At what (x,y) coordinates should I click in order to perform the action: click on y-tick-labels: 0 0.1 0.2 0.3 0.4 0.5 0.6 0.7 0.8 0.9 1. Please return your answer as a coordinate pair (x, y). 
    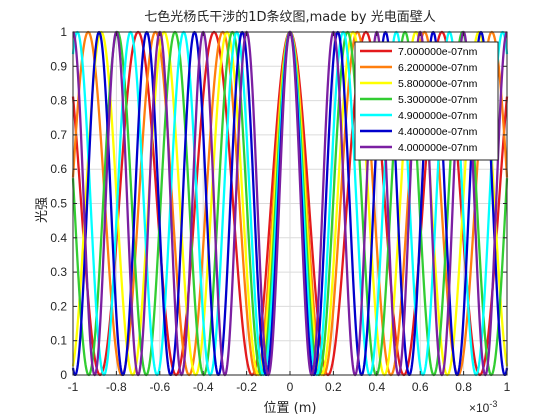
    Looking at the image, I should click on (58, 203).